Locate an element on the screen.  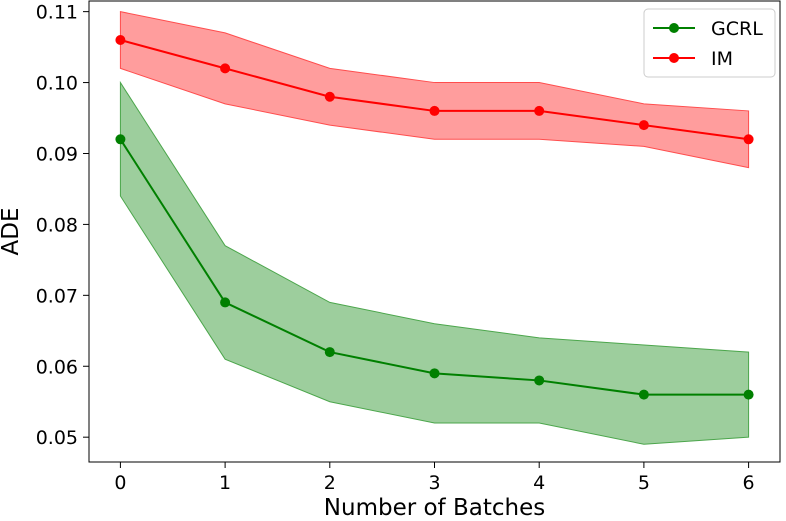
legend: GCRL IM is located at coordinates (709, 43).